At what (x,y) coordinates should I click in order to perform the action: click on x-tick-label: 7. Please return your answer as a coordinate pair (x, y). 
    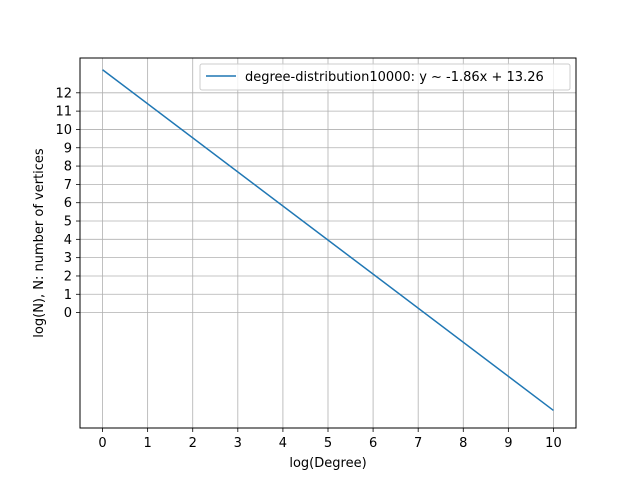
    Looking at the image, I should click on (418, 443).